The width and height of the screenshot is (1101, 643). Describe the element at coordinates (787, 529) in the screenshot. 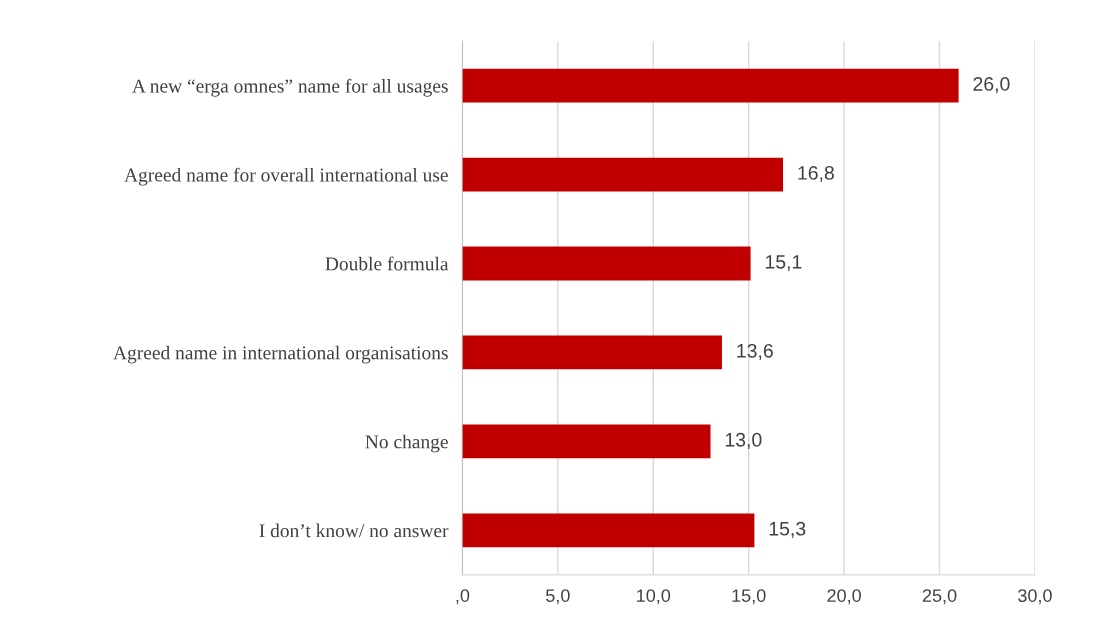

I see `data-label: 15,3` at that location.